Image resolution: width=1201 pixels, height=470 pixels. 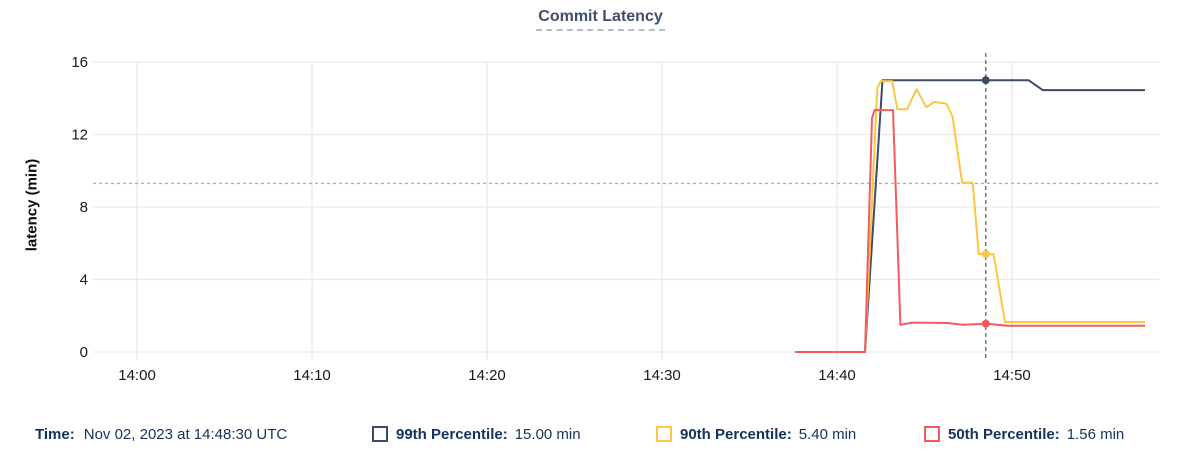 What do you see at coordinates (452, 434) in the screenshot?
I see `legend-label-99th: 99th Percentile:` at bounding box center [452, 434].